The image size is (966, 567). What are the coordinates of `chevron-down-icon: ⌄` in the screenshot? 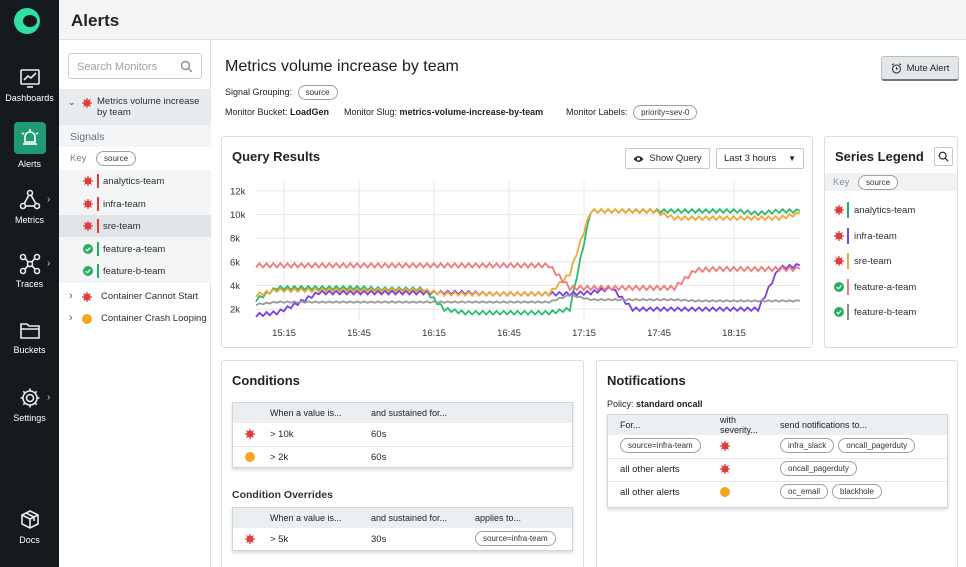 It's located at (72, 102).